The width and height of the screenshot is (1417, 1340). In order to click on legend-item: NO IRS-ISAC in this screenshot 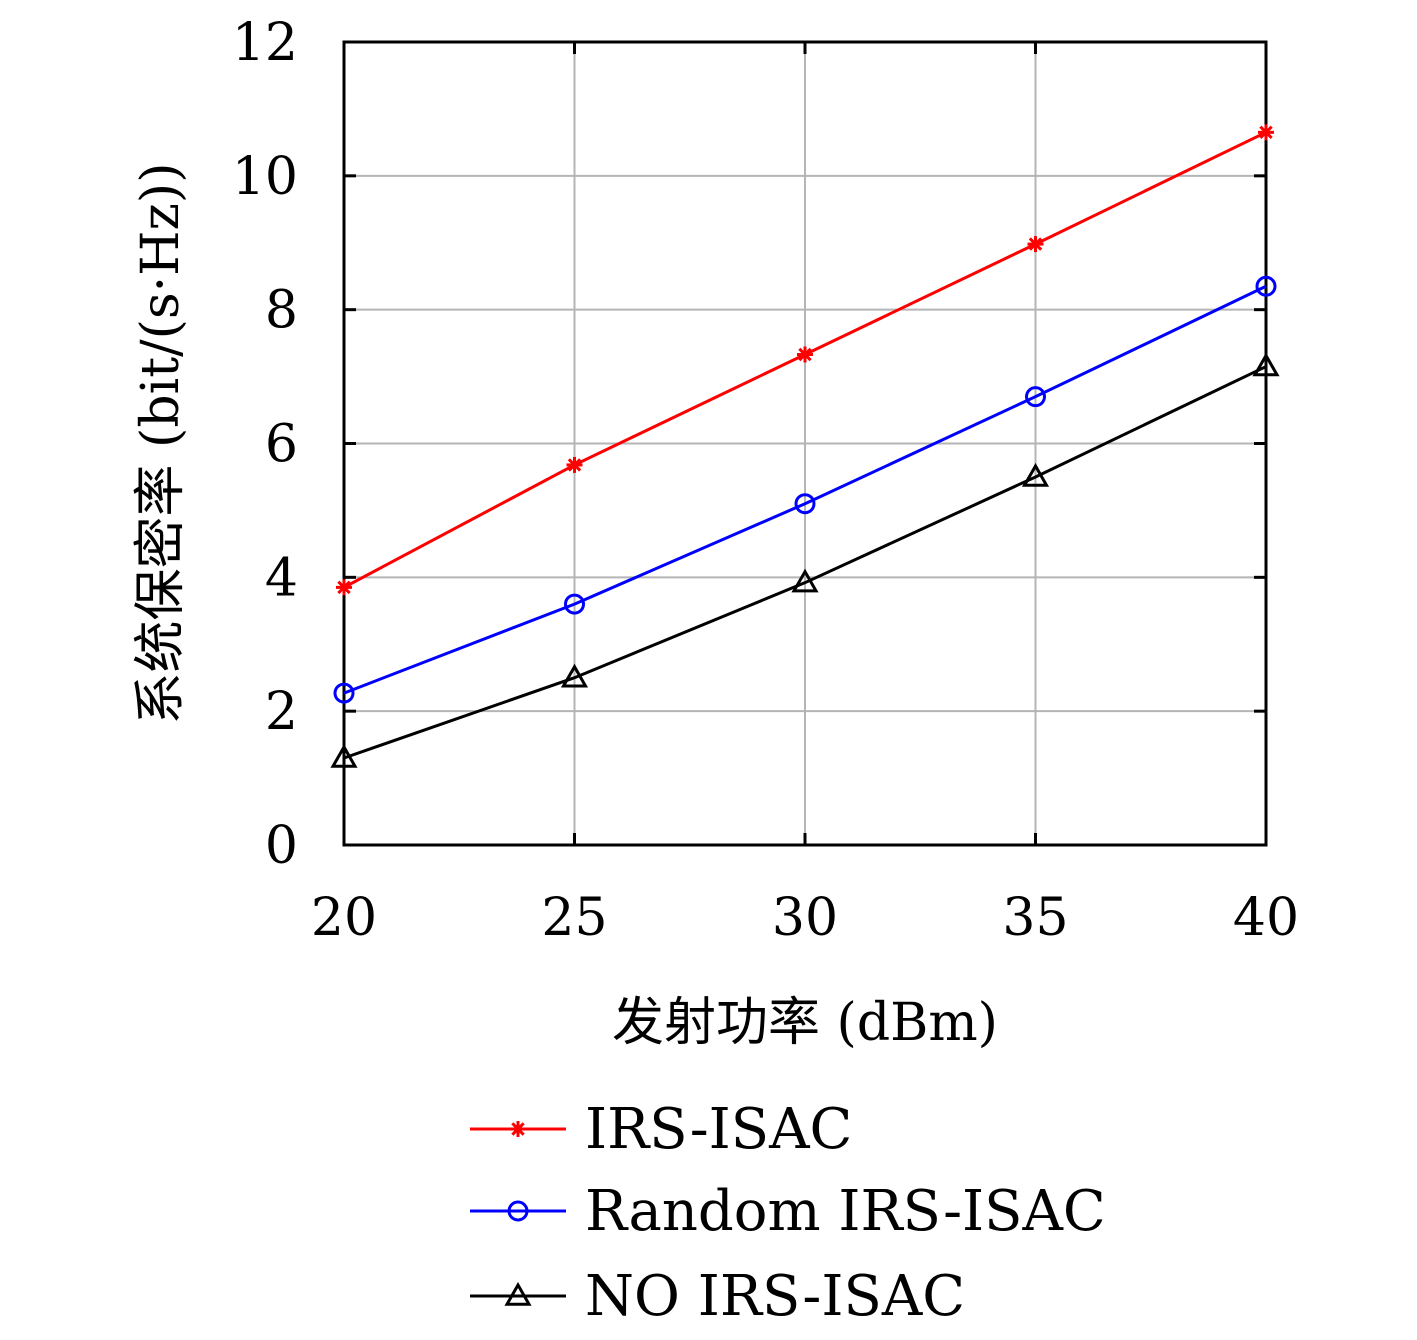, I will do `click(717, 1296)`.